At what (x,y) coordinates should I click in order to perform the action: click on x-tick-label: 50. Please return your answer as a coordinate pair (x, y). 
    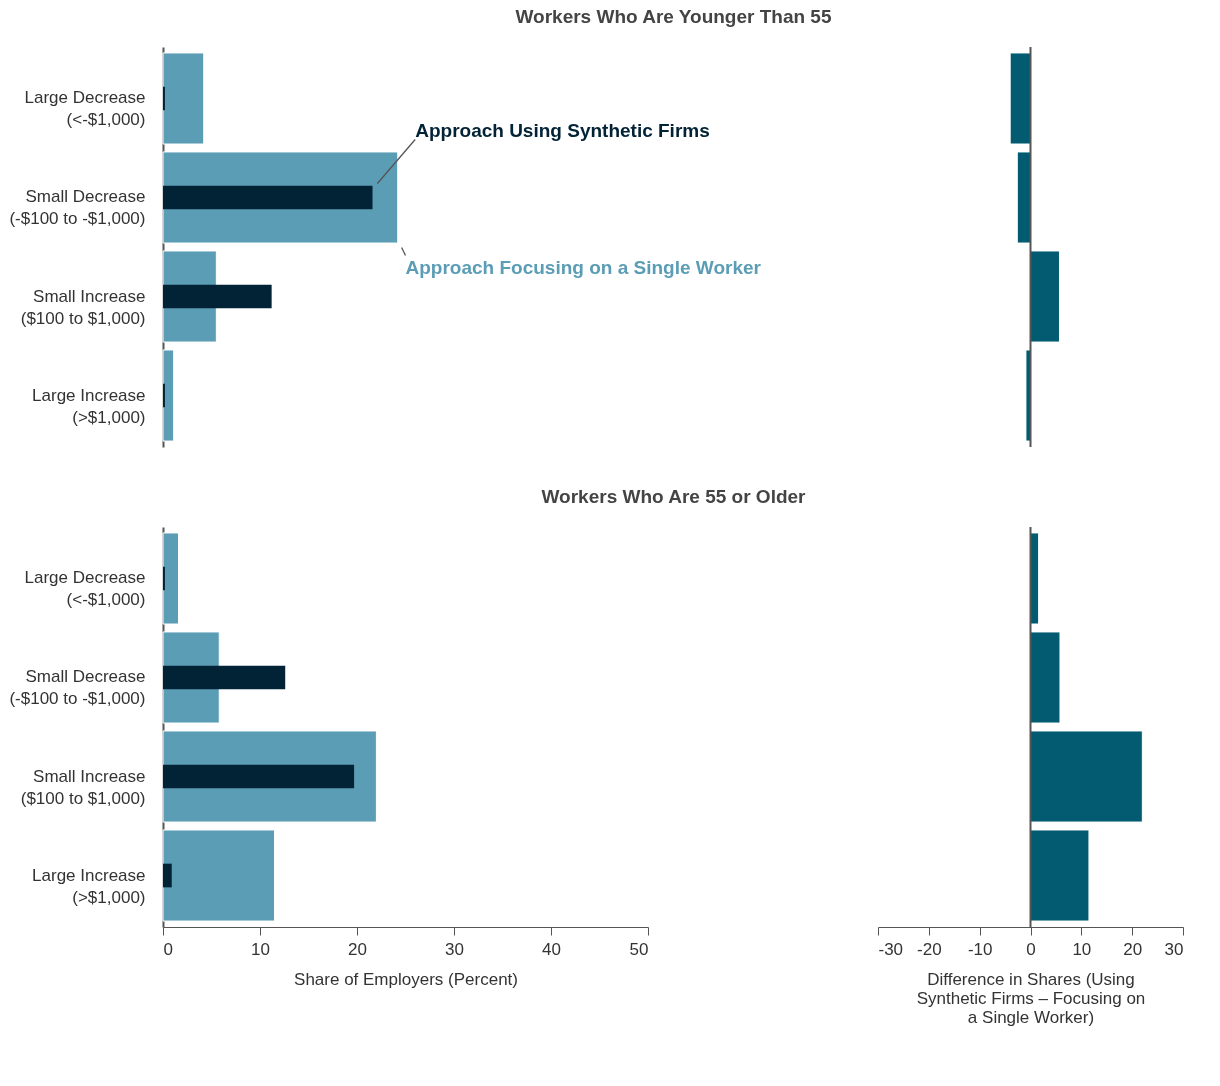
    Looking at the image, I should click on (639, 949).